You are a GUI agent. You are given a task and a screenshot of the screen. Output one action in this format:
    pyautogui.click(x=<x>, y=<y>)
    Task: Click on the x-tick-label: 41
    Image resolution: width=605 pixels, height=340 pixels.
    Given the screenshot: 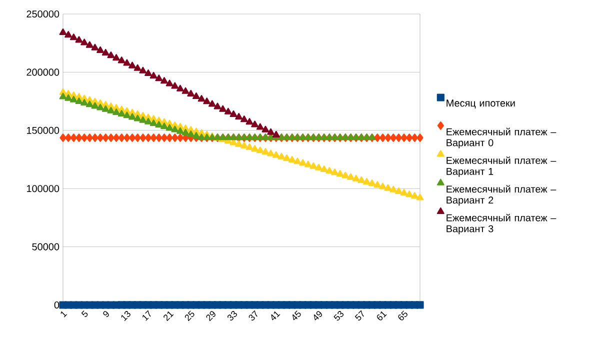 What is the action you would take?
    pyautogui.click(x=275, y=315)
    